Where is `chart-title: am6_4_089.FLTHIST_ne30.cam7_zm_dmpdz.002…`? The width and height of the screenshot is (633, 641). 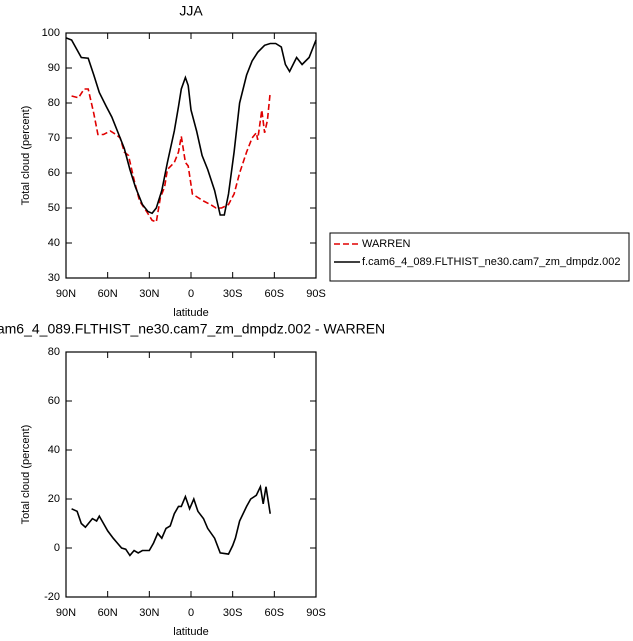
chart-title: am6_4_089.FLTHIST_ne30.cam7_zm_dmpdz.002… is located at coordinates (192, 329).